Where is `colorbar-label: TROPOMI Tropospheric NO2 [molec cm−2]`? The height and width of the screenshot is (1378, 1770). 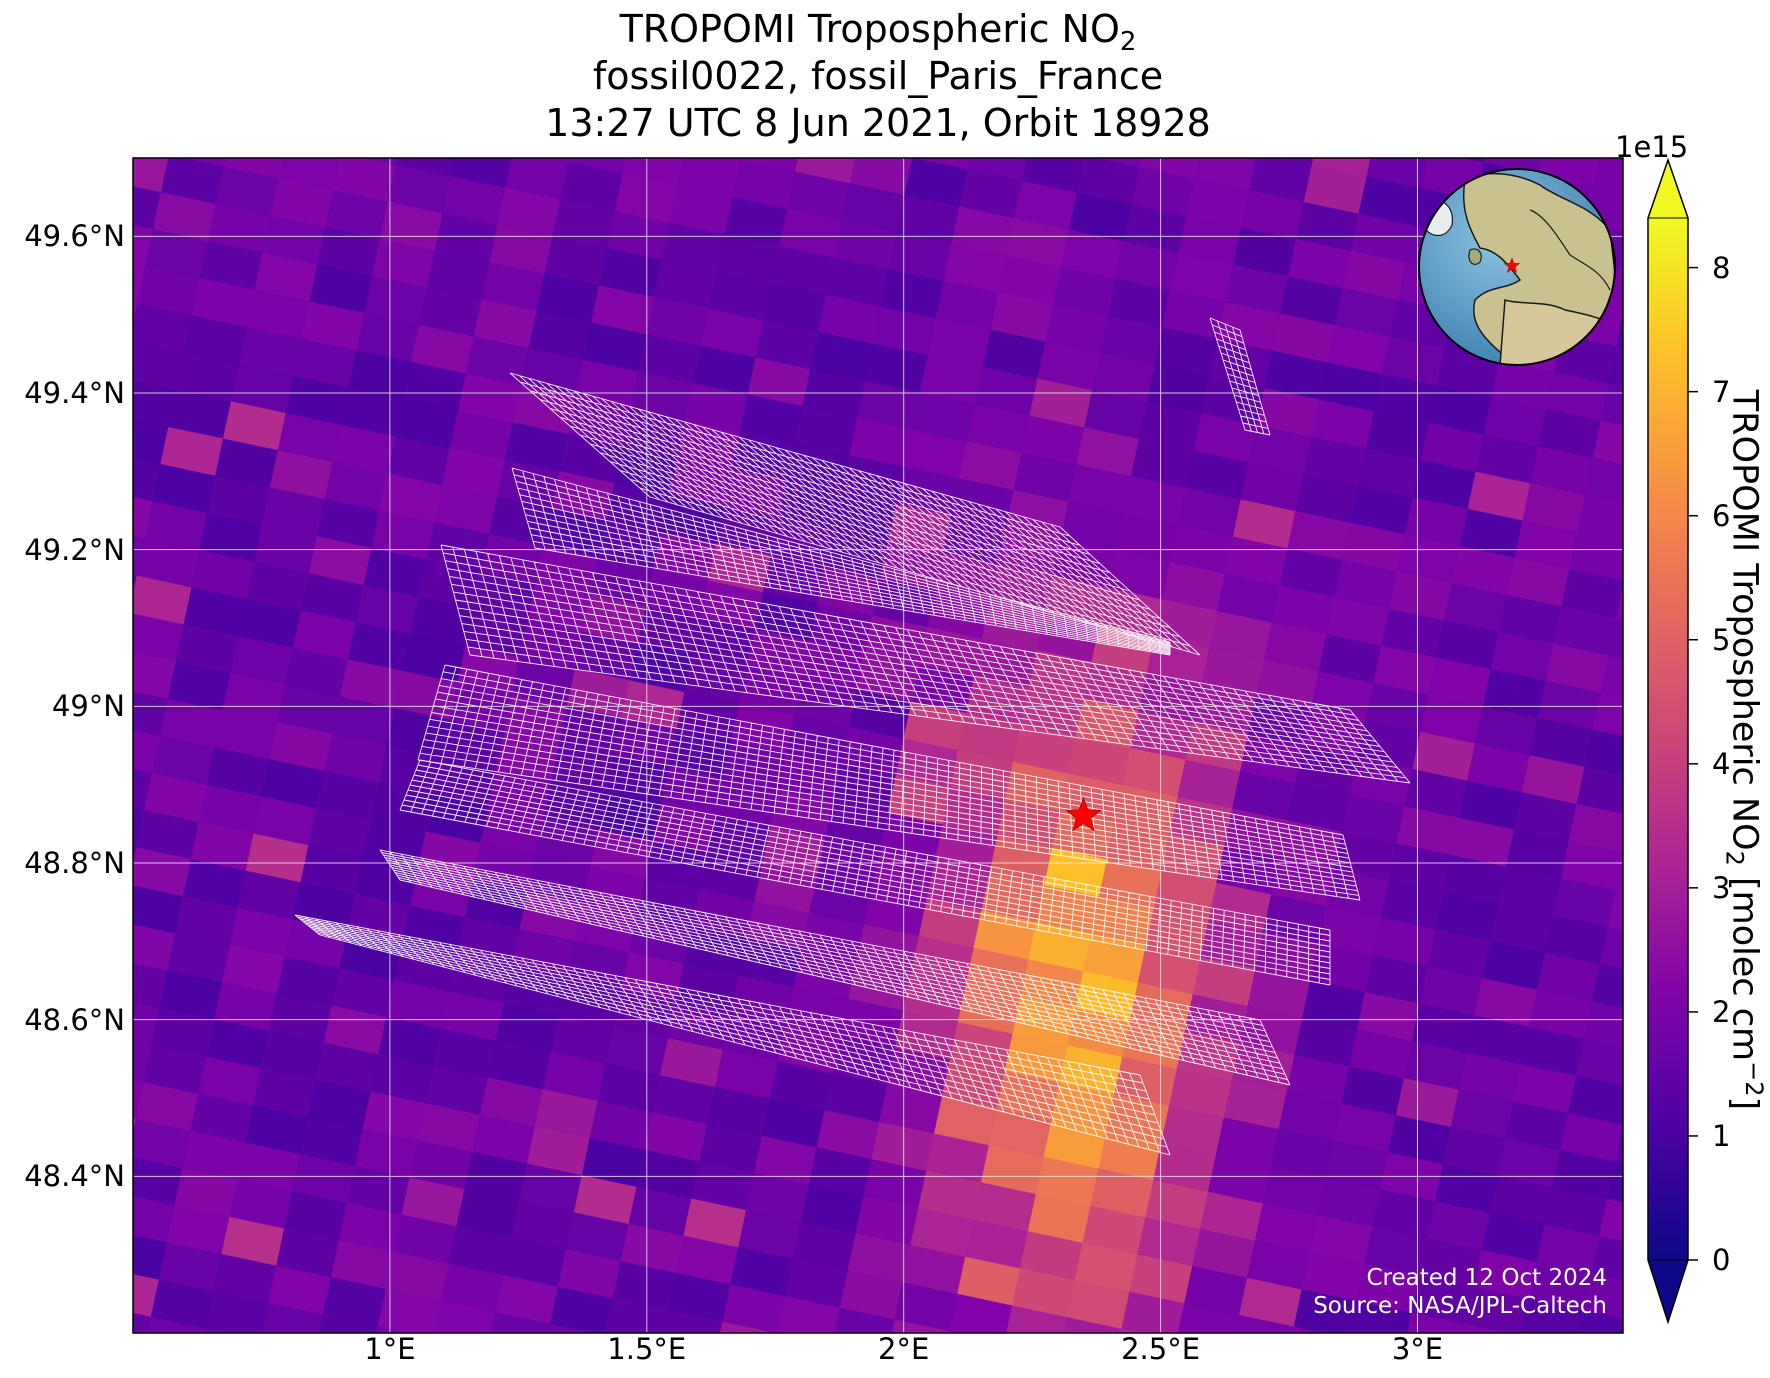 colorbar-label: TROPOMI Tropospheric NO2 [molec cm−2] is located at coordinates (1744, 750).